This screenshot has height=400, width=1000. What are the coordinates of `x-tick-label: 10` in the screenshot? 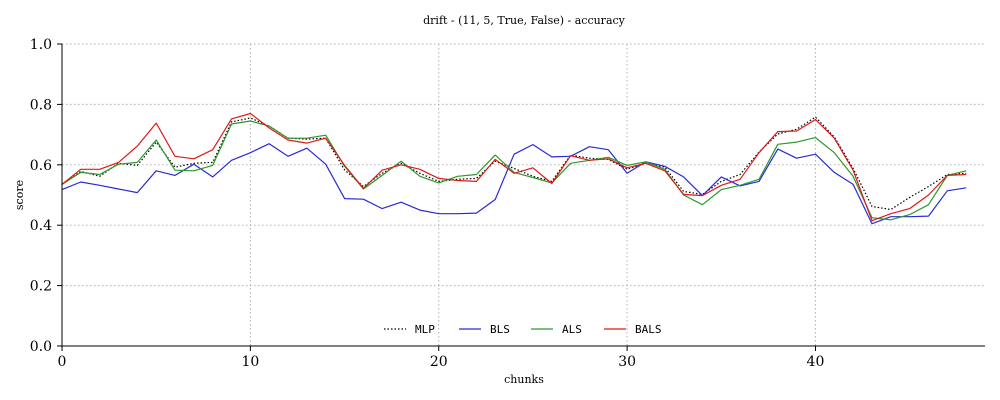 It's located at (250, 362).